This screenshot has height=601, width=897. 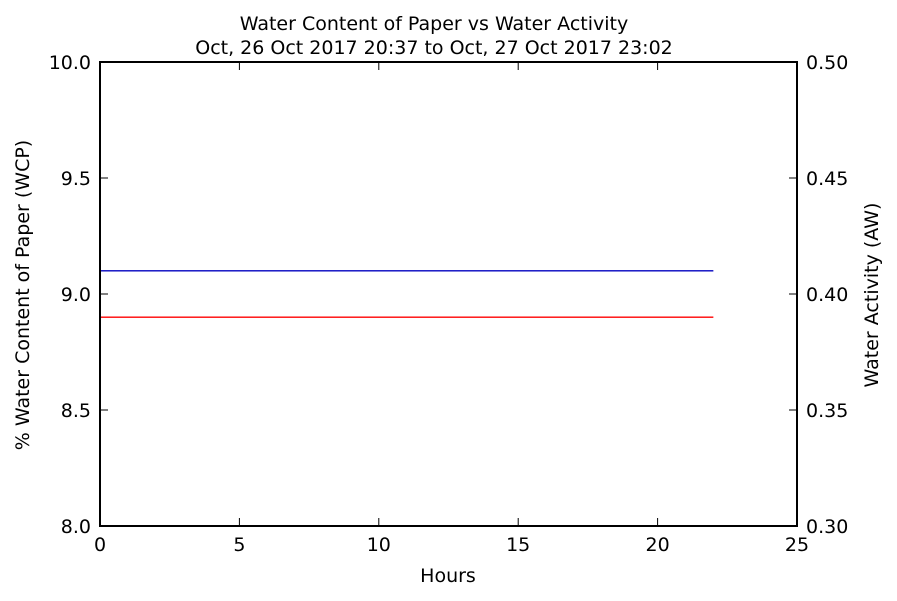 I want to click on y-left-tick-label: 10.0, so click(x=70, y=63).